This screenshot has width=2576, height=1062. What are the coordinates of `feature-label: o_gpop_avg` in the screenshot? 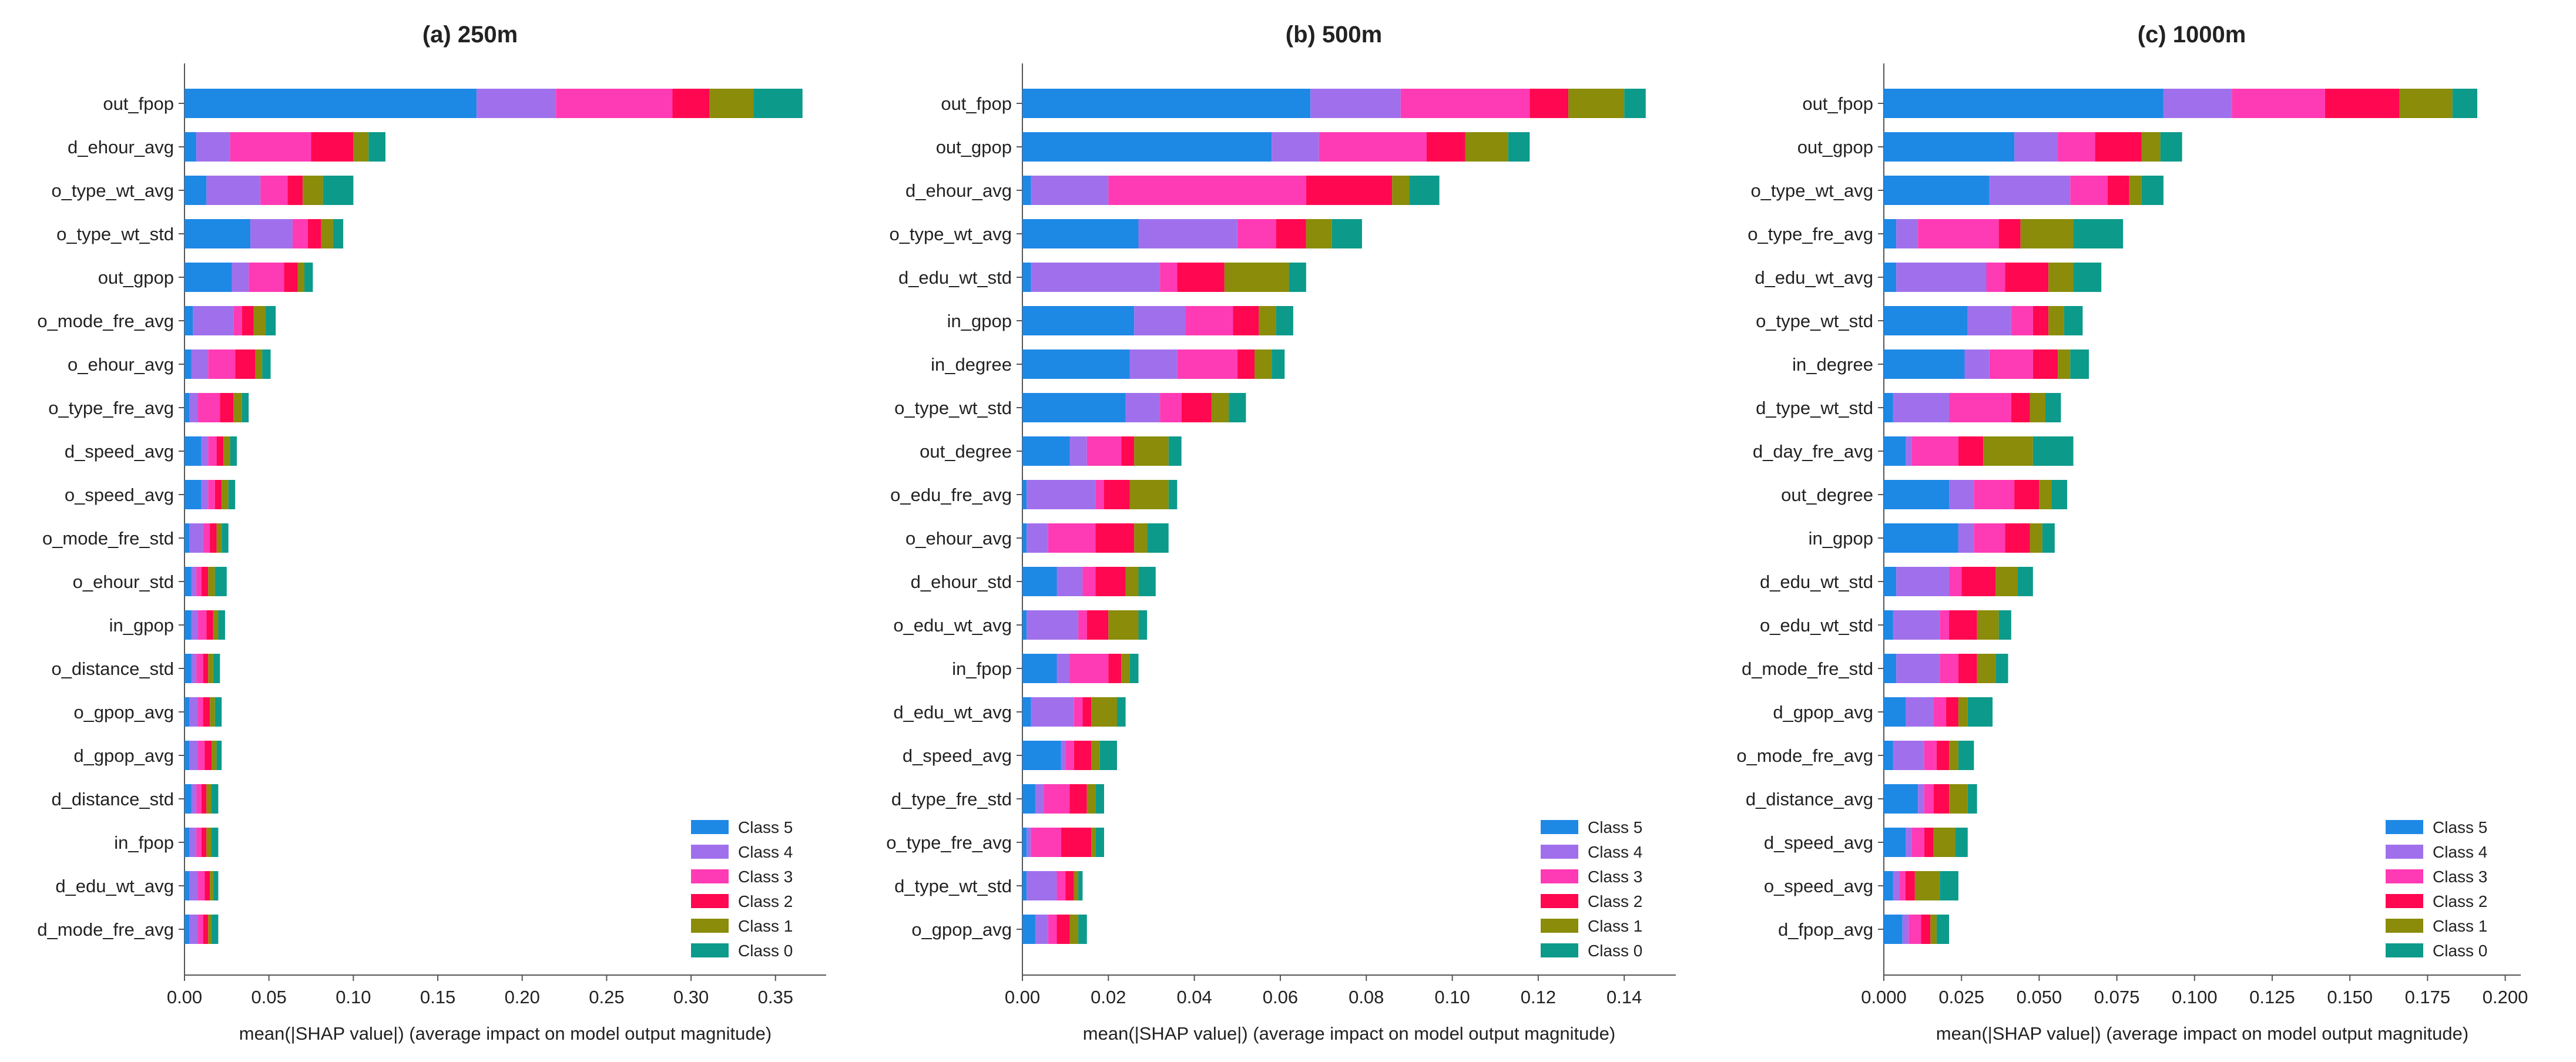 It's located at (961, 929).